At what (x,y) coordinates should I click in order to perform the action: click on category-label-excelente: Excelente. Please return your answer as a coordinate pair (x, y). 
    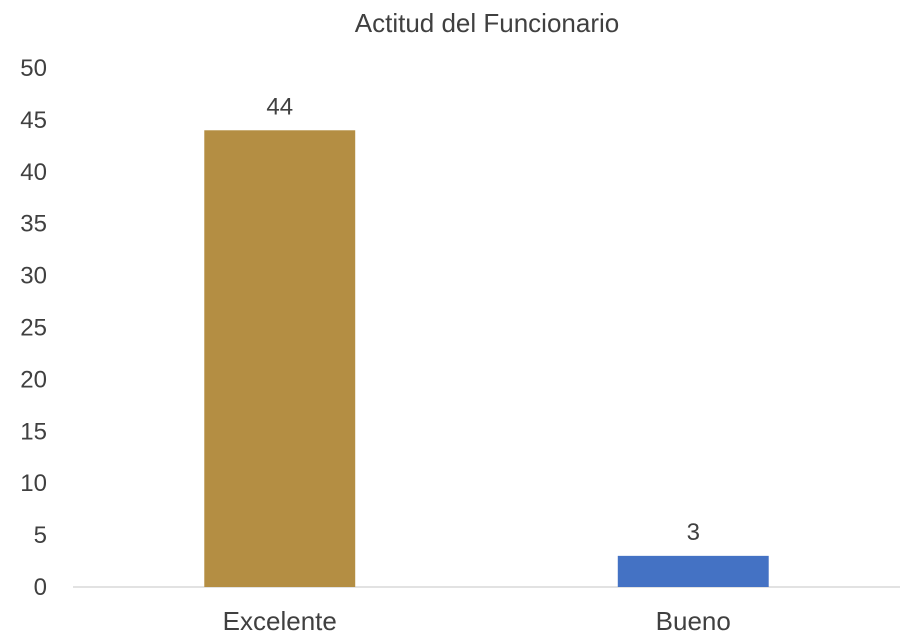
    Looking at the image, I should click on (280, 621).